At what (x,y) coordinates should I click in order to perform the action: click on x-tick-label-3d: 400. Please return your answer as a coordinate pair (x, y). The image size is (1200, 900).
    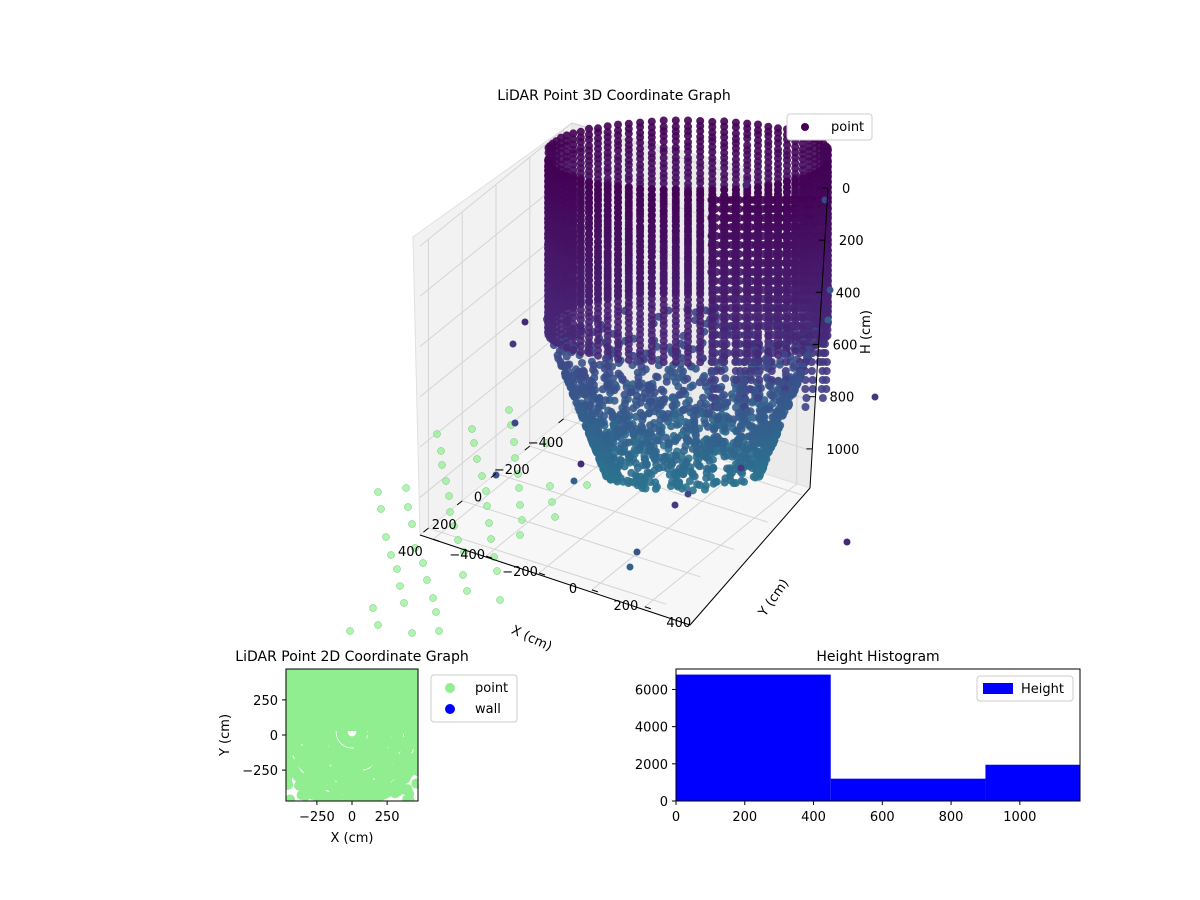
    Looking at the image, I should click on (410, 552).